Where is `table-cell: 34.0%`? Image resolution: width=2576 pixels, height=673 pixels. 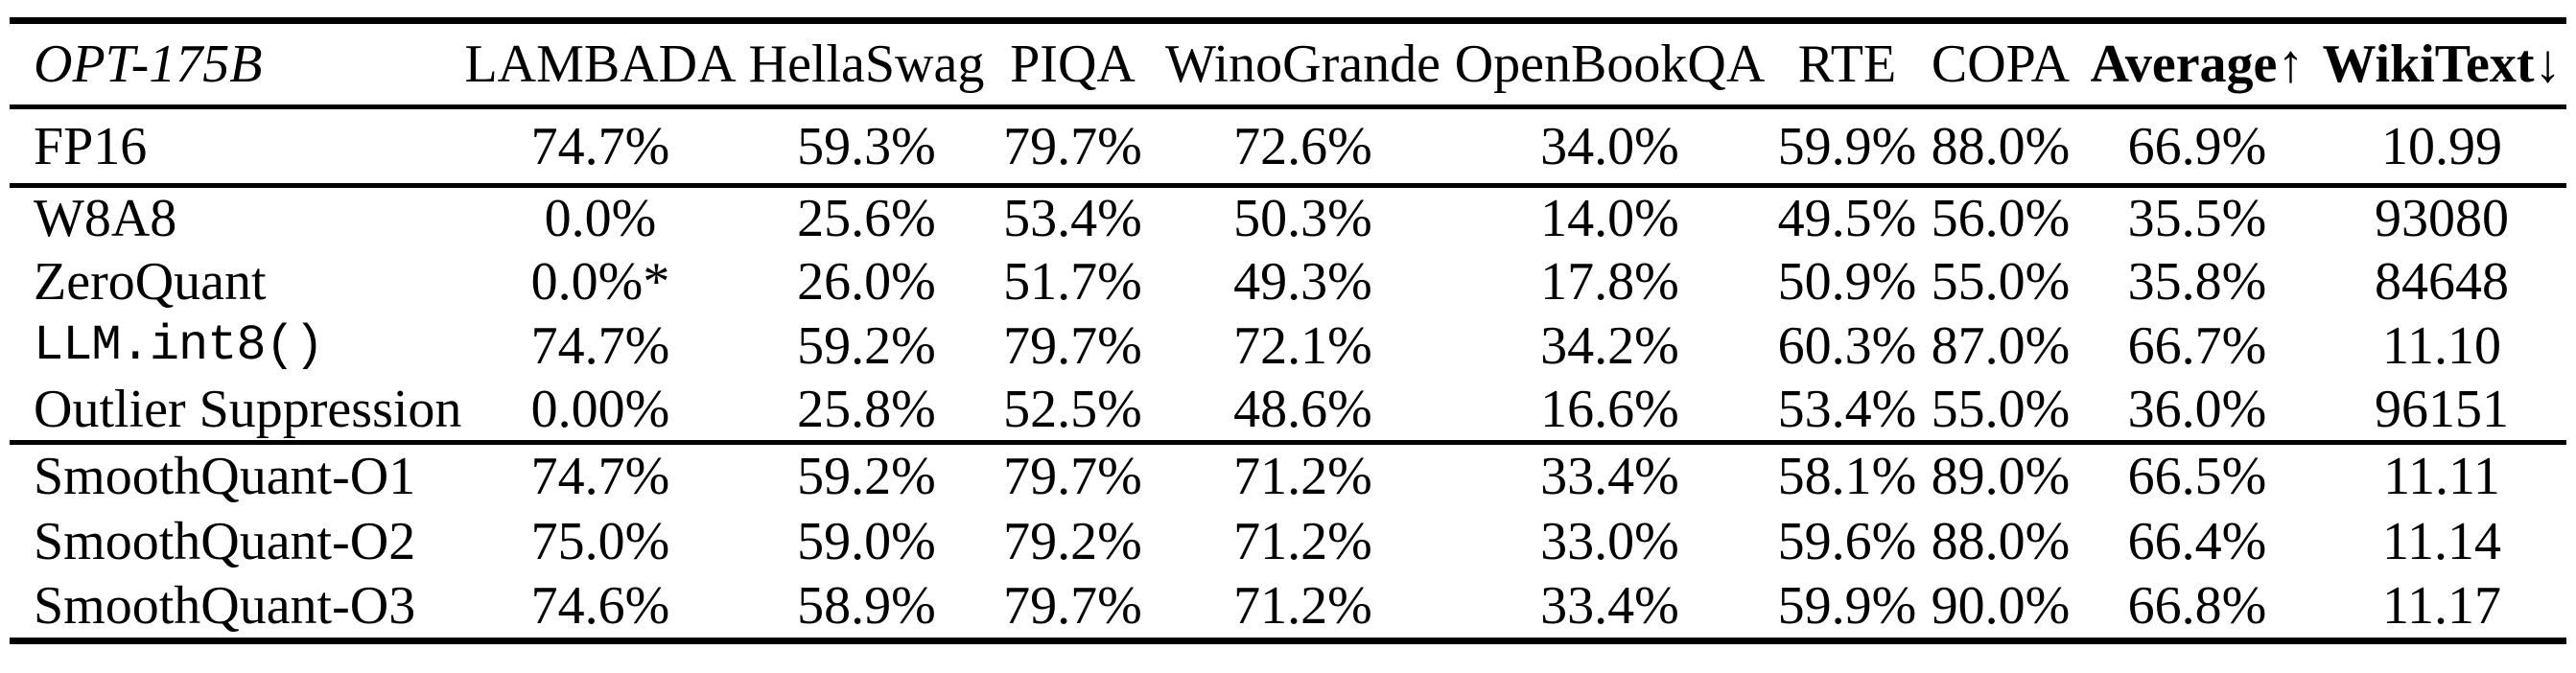 table-cell: 34.0% is located at coordinates (1609, 146).